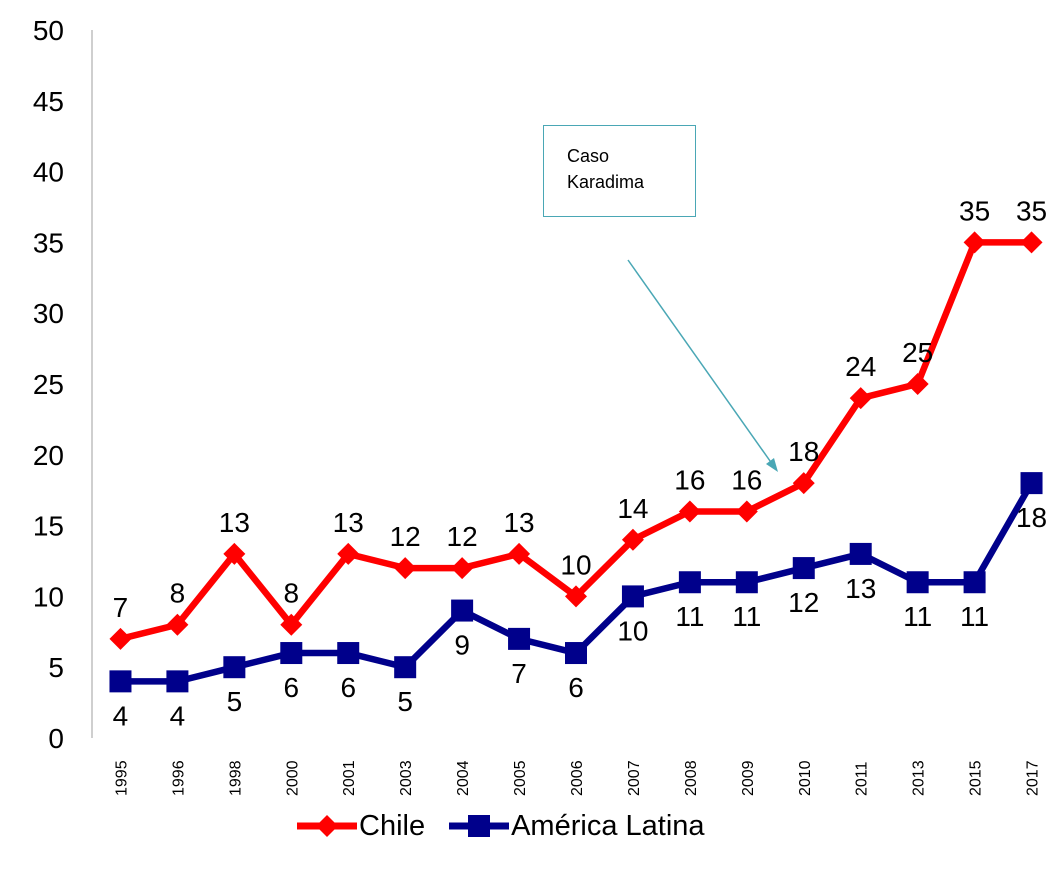 This screenshot has width=1056, height=873. What do you see at coordinates (327, 826) in the screenshot?
I see `legend-key-chile` at bounding box center [327, 826].